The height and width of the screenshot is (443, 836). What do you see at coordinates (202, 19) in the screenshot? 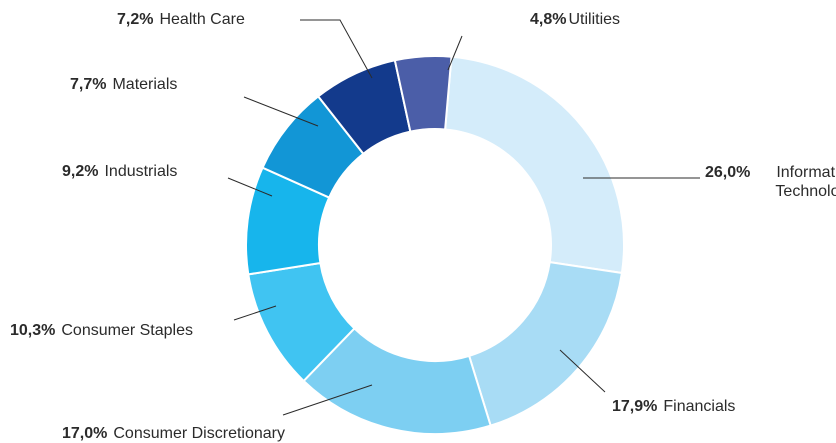
I see `category-label: Health Care` at bounding box center [202, 19].